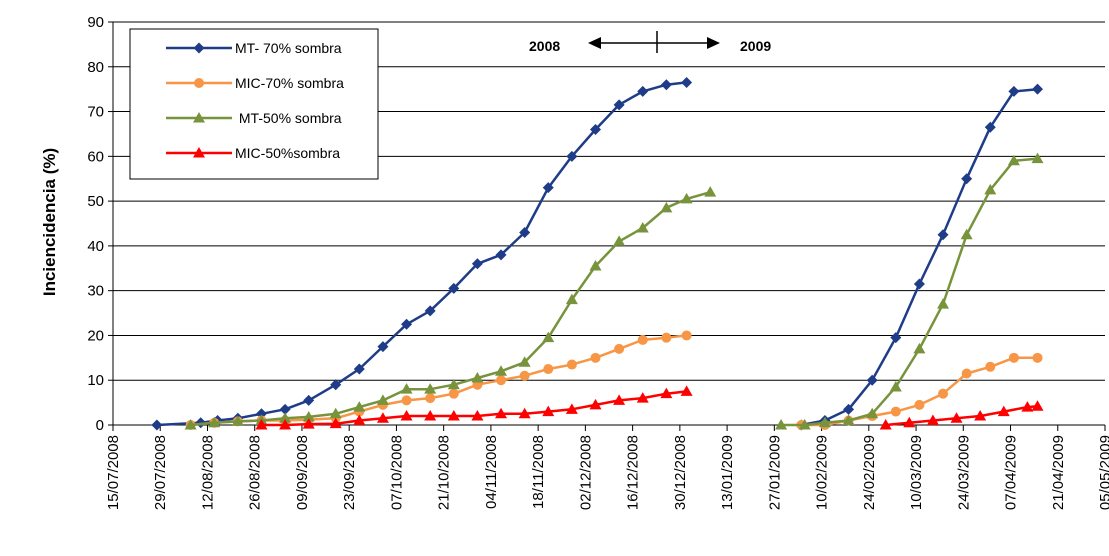  I want to click on y-tick-label-50: 50, so click(95, 201).